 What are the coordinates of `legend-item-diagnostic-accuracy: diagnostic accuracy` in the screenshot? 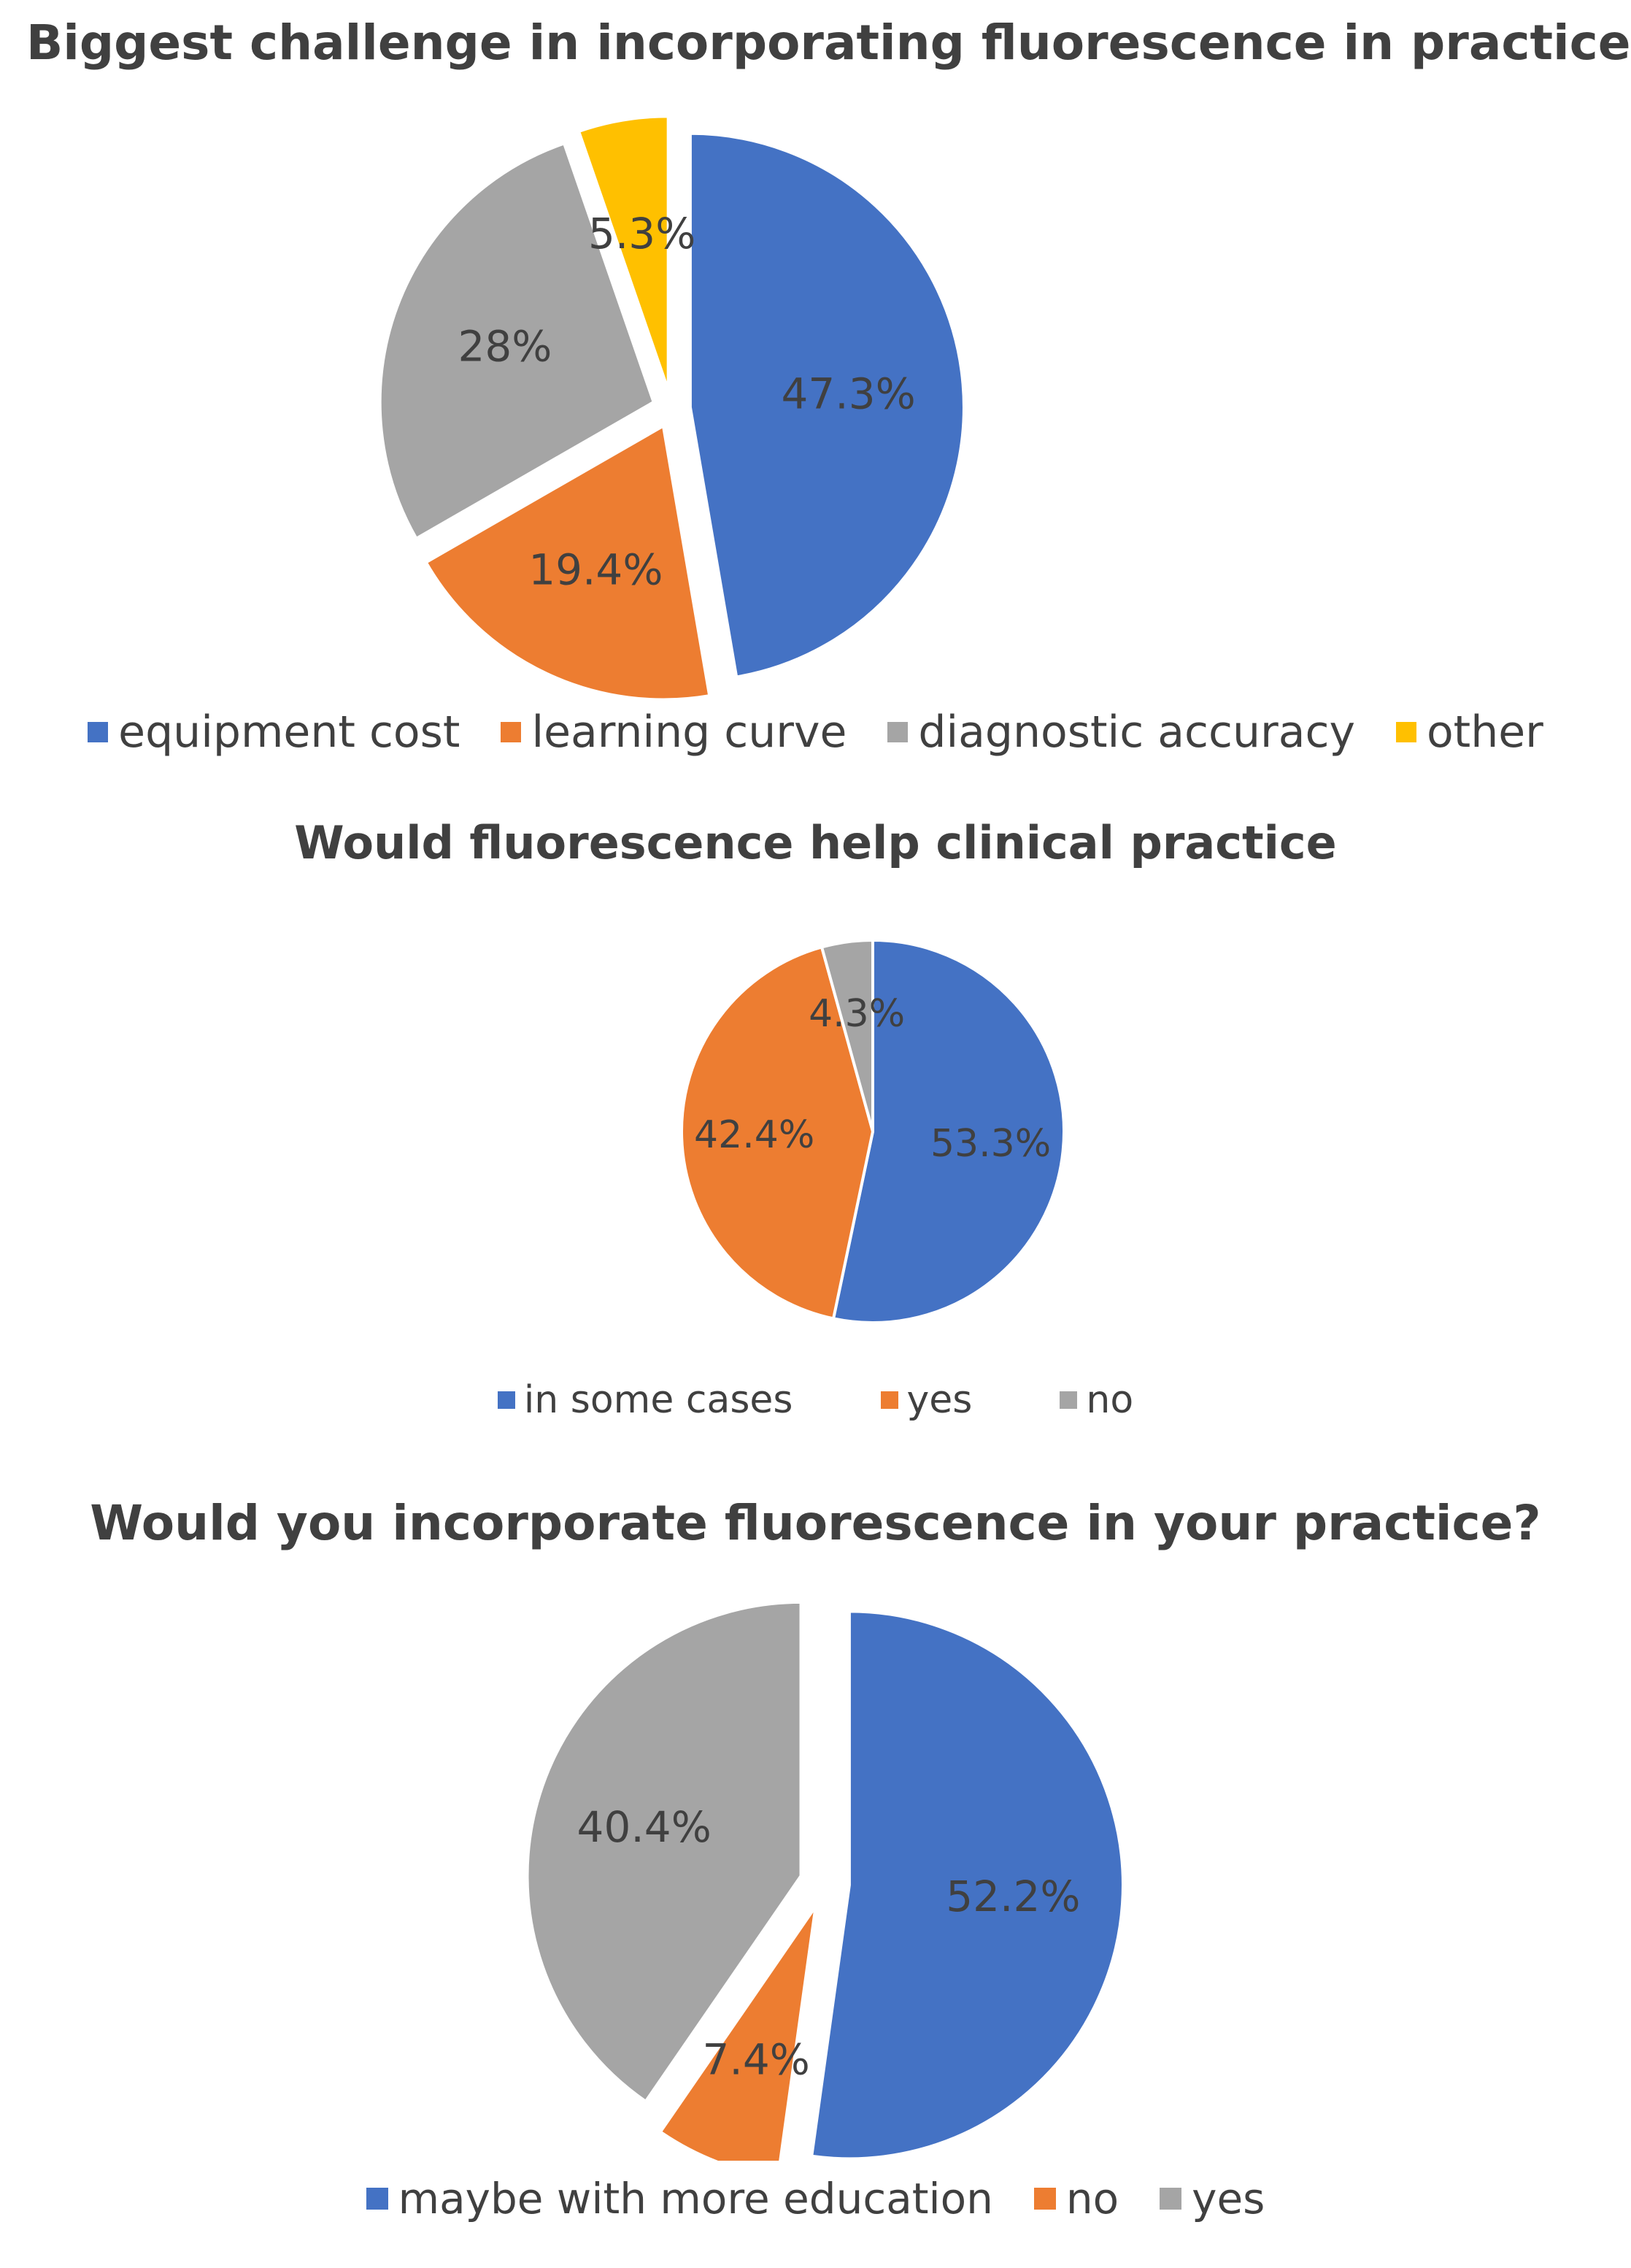 It's located at (1121, 732).